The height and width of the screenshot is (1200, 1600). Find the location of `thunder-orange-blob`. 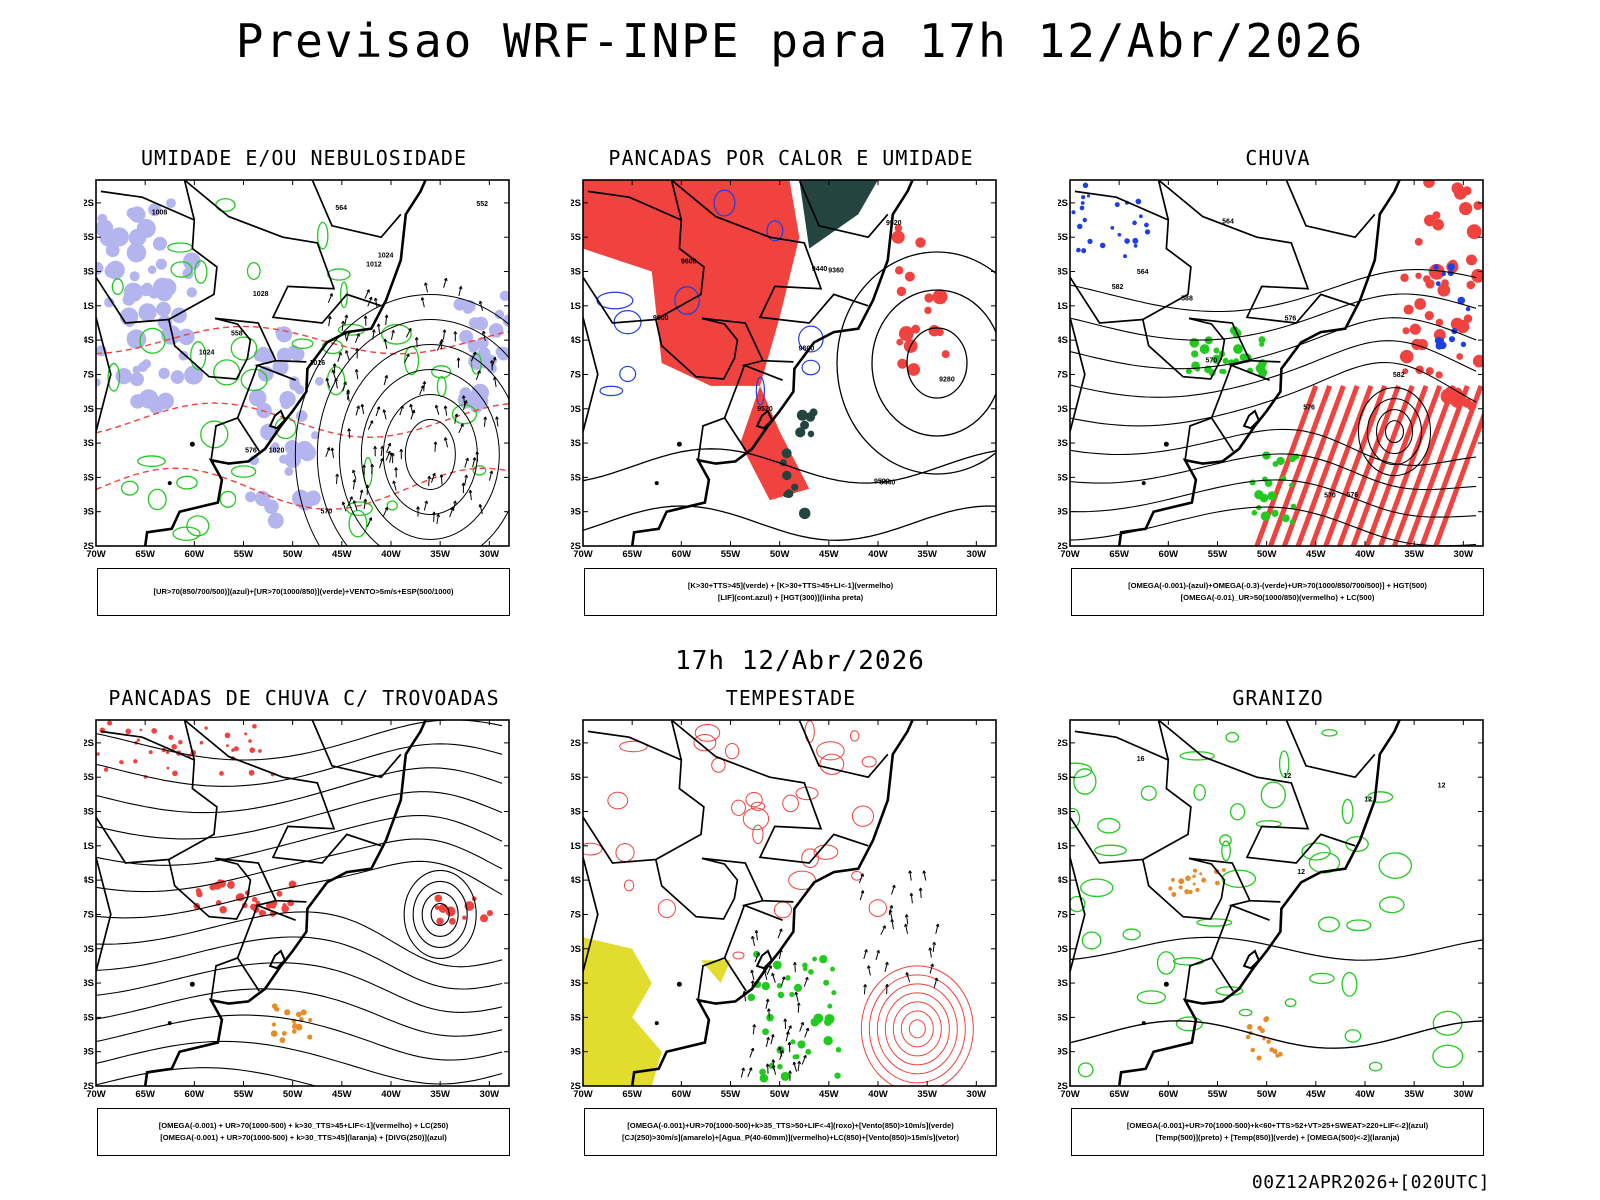

thunder-orange-blob is located at coordinates (294, 1026).